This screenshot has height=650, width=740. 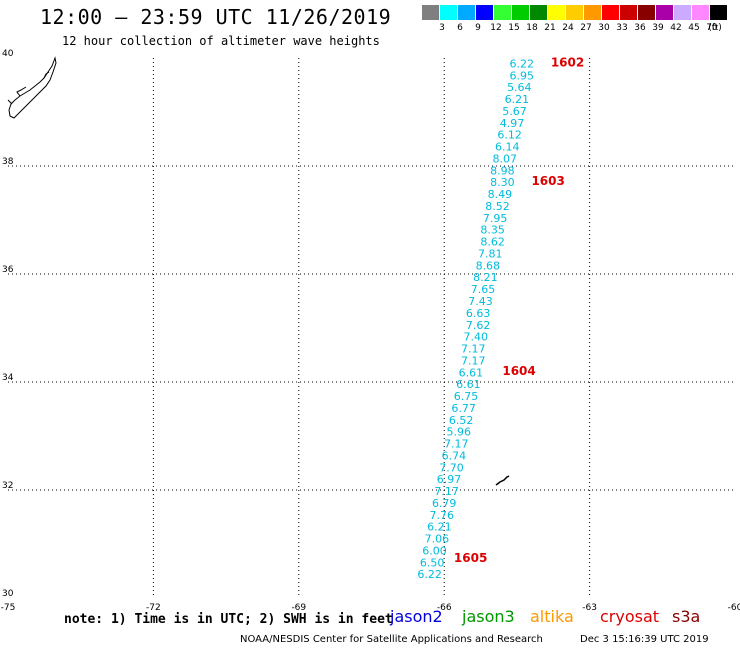 I want to click on wave-height-value: 8.68, so click(x=488, y=265).